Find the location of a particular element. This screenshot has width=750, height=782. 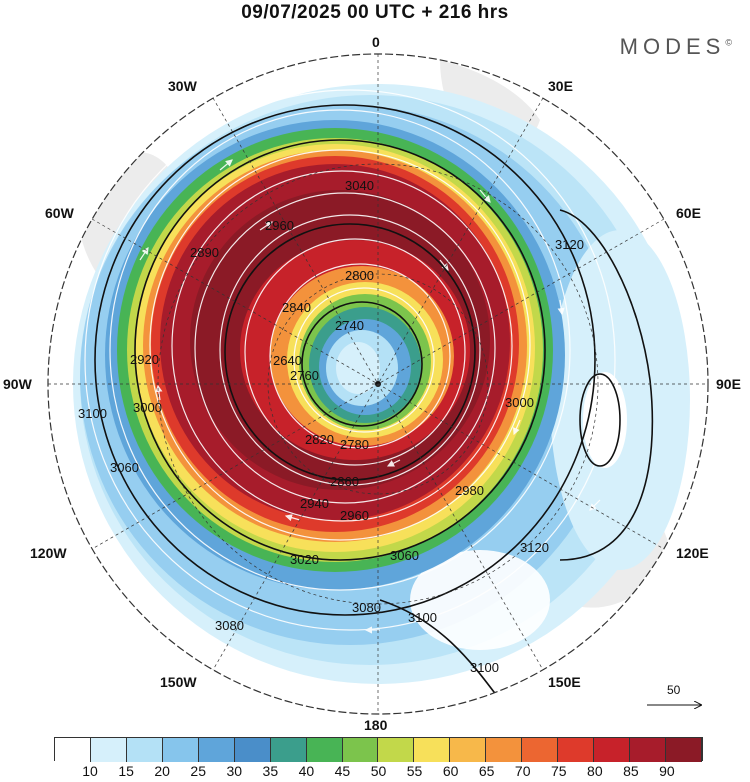

colorbar-tick-label: 35 is located at coordinates (270, 771).